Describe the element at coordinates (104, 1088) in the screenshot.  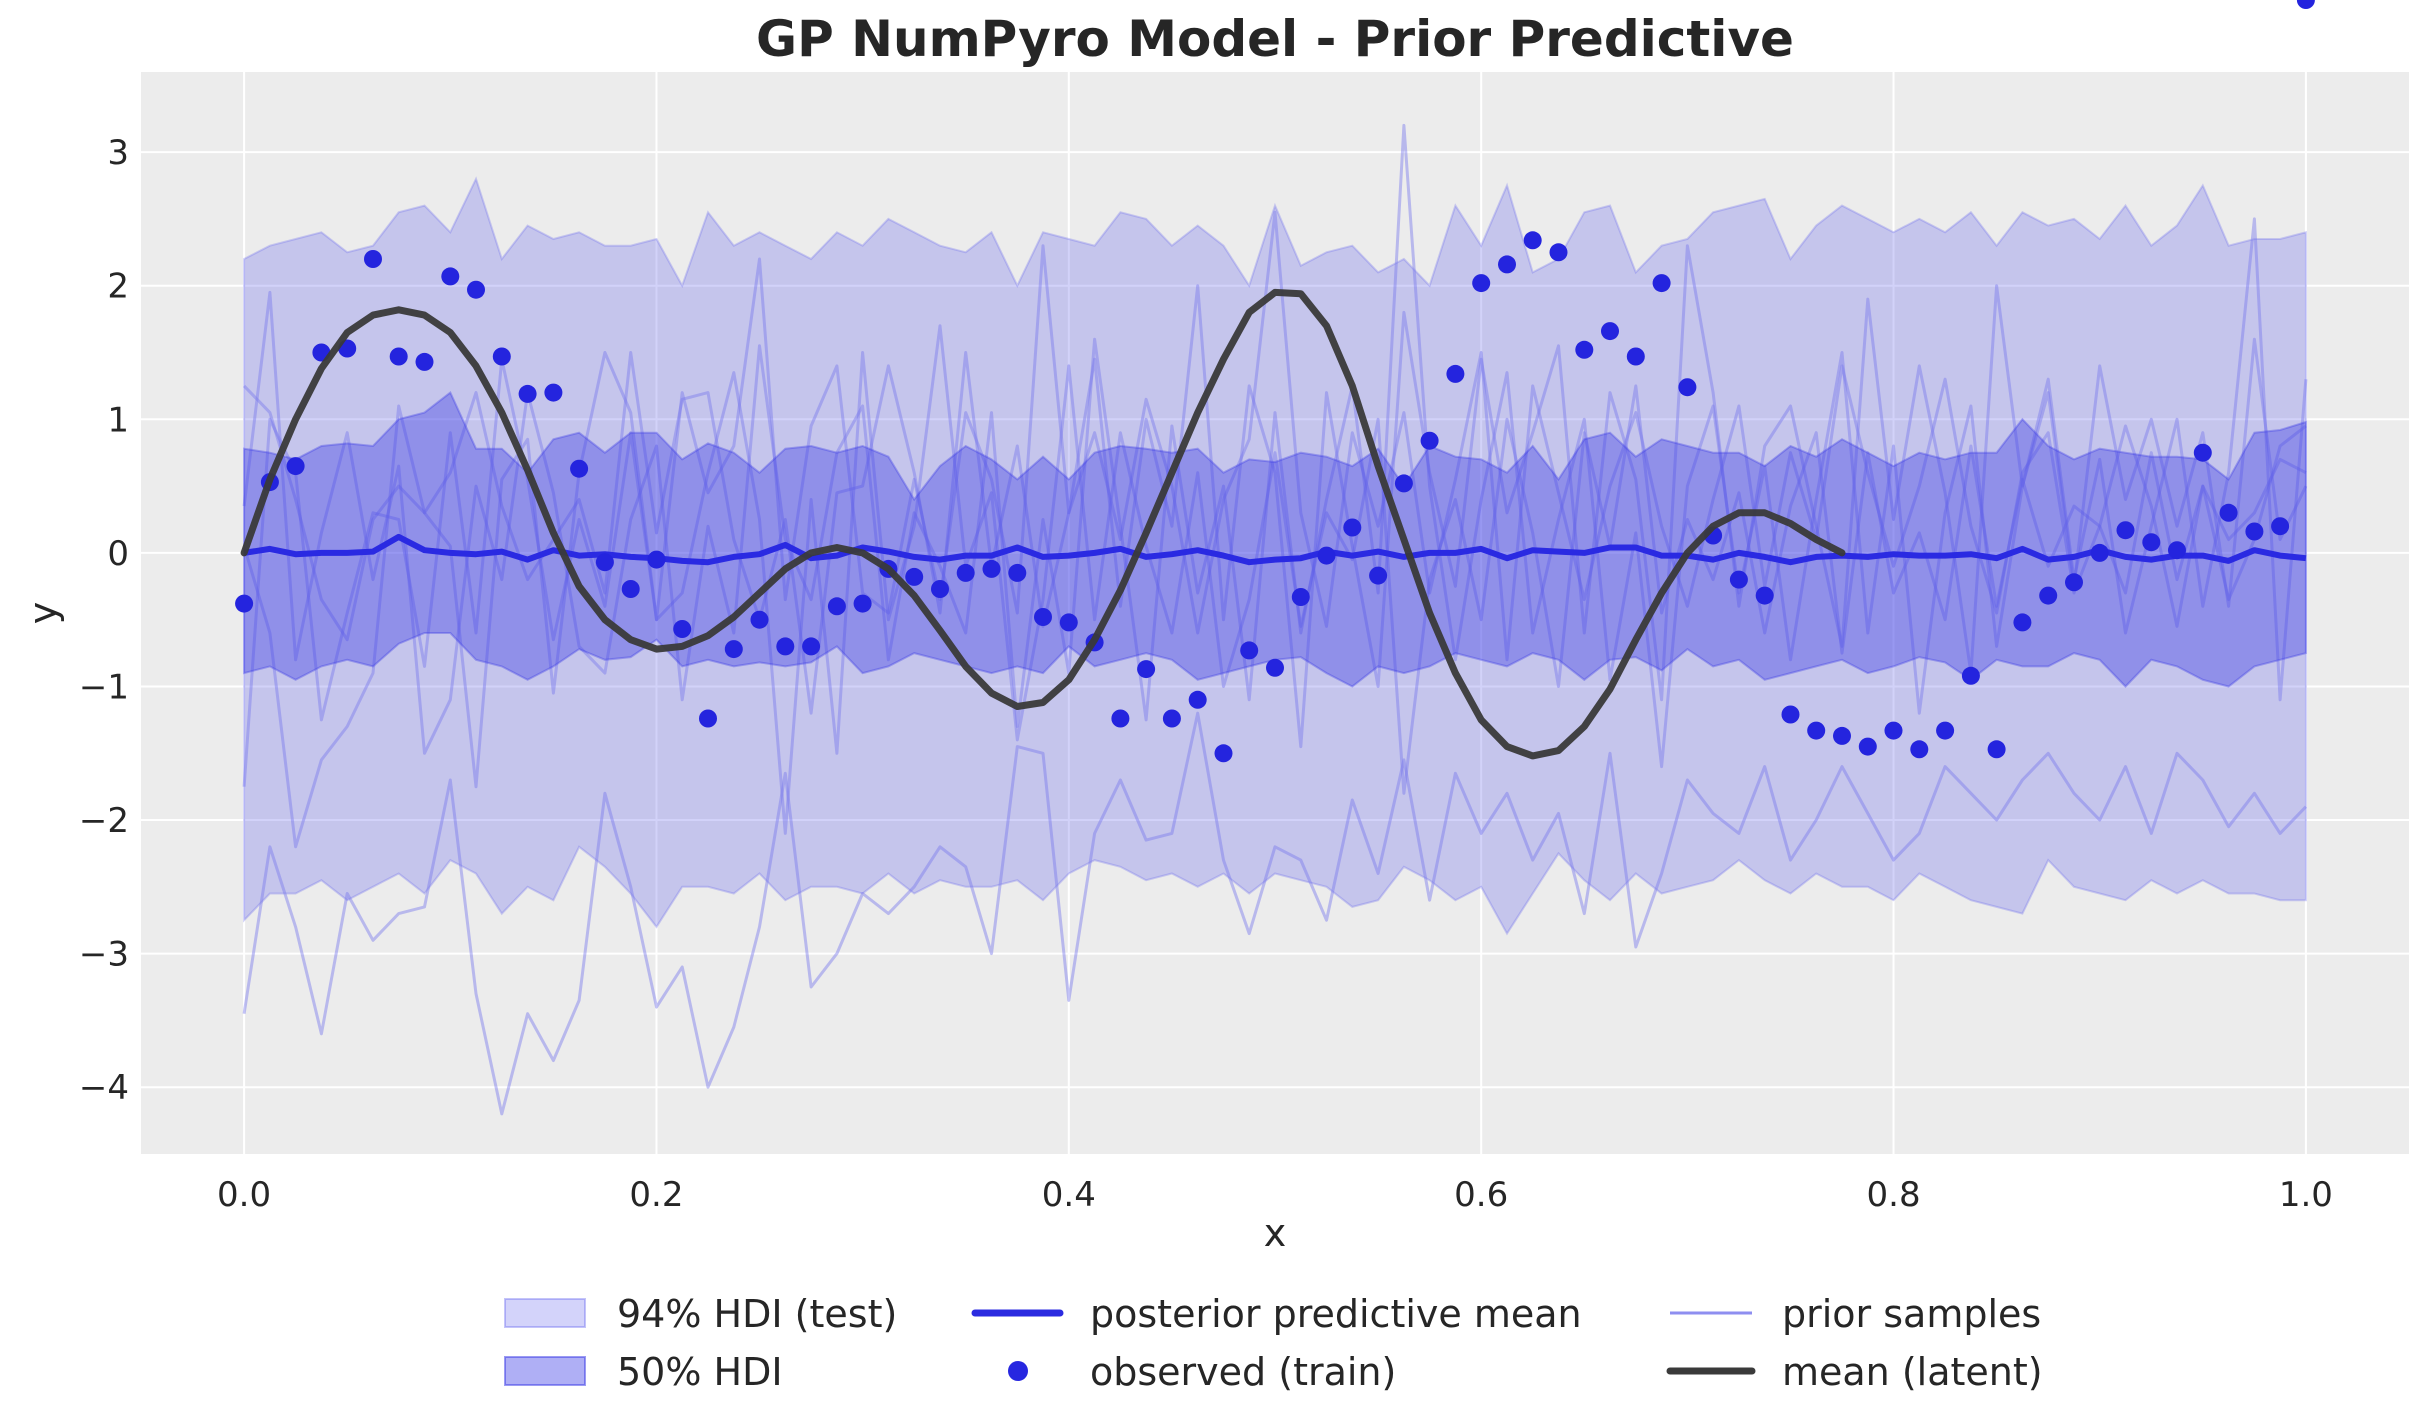
I see `y-tick-label: −4` at that location.